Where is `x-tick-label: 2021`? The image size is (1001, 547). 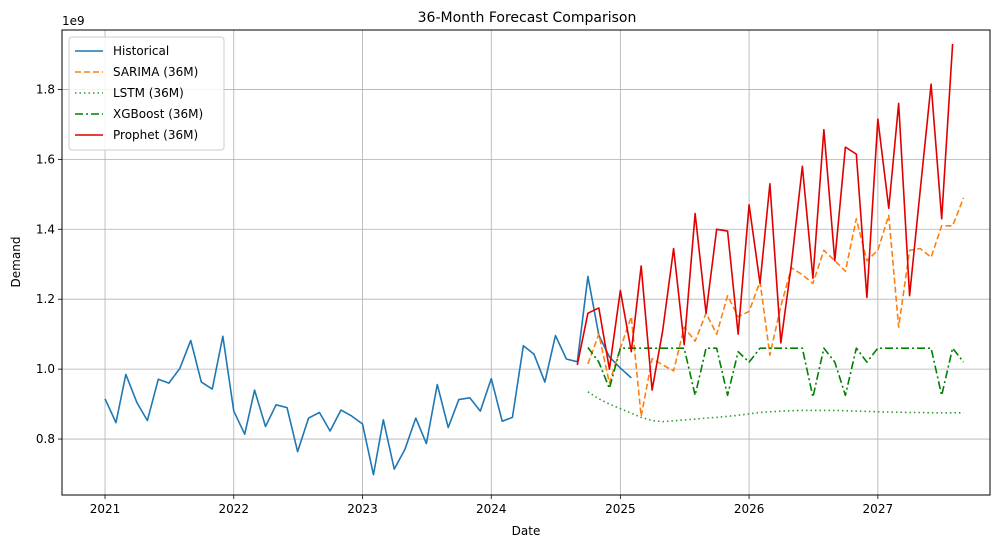
x-tick-label: 2021 is located at coordinates (105, 509).